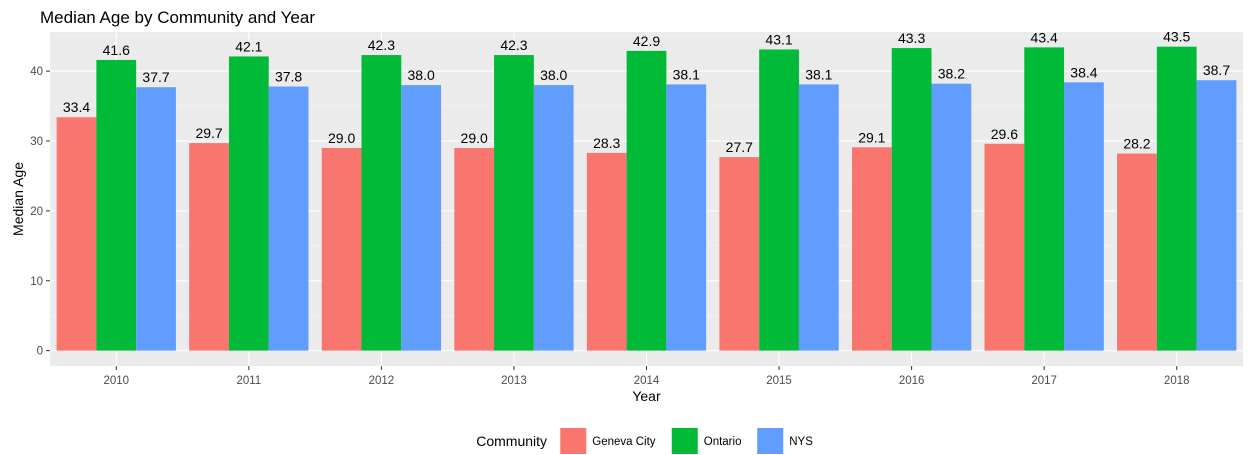 The image size is (1252, 455). What do you see at coordinates (156, 219) in the screenshot?
I see `bar-nys-2010` at bounding box center [156, 219].